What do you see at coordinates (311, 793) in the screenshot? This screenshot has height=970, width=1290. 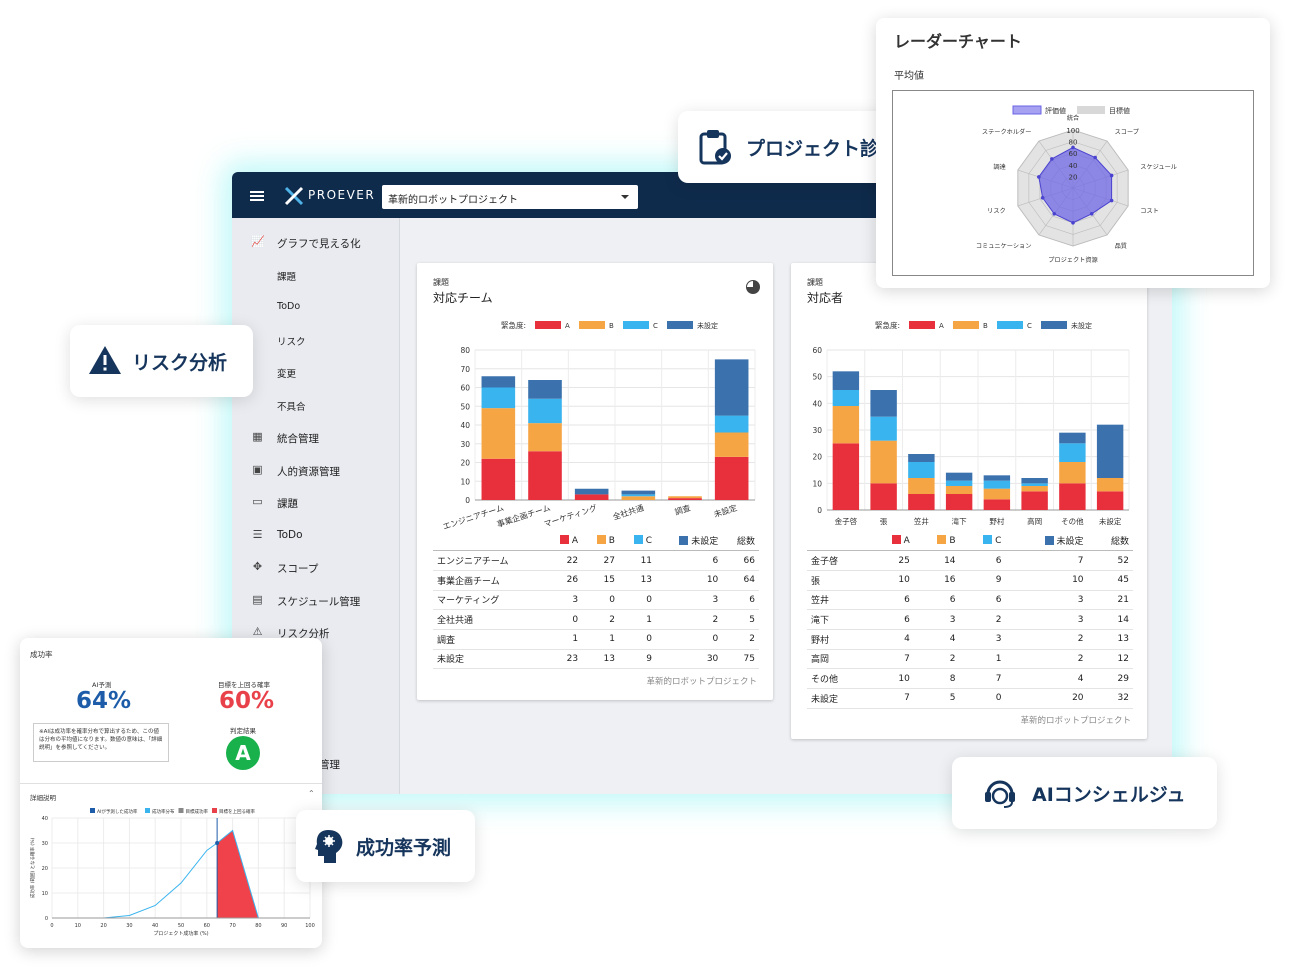 I see `chevron-up-icon: ⌃` at bounding box center [311, 793].